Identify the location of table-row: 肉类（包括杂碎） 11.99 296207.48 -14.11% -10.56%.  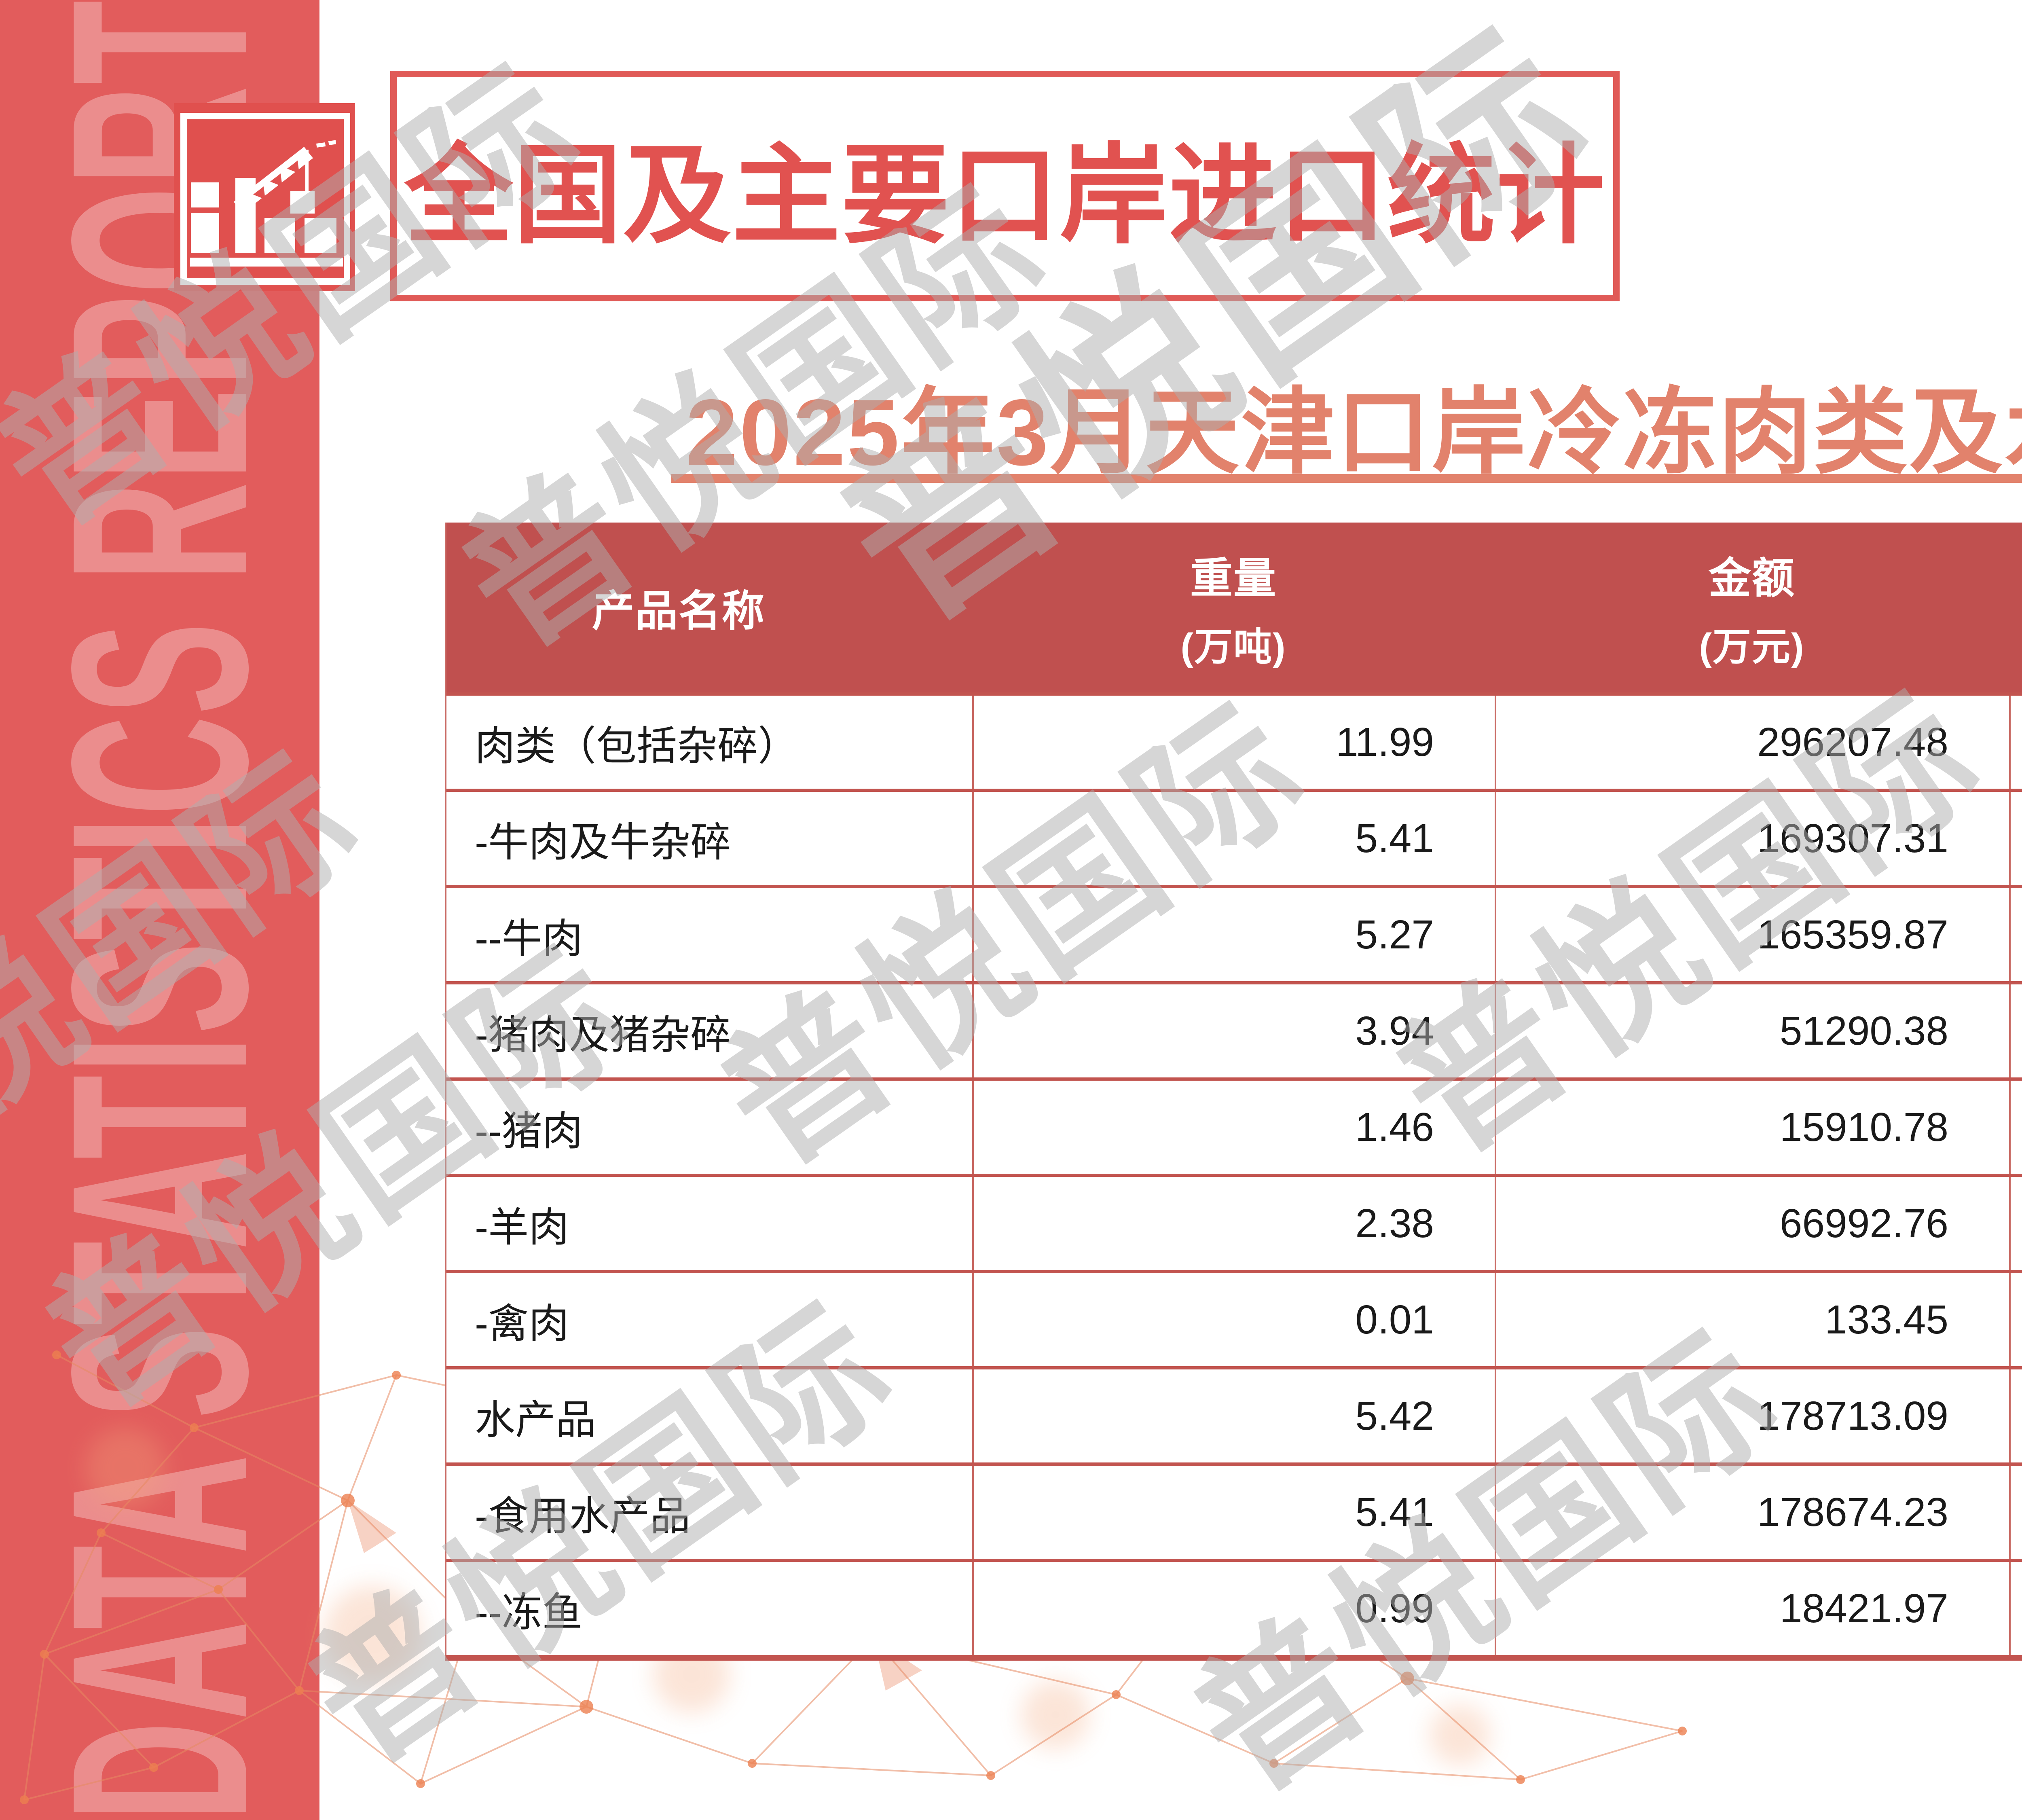
(1234, 740).